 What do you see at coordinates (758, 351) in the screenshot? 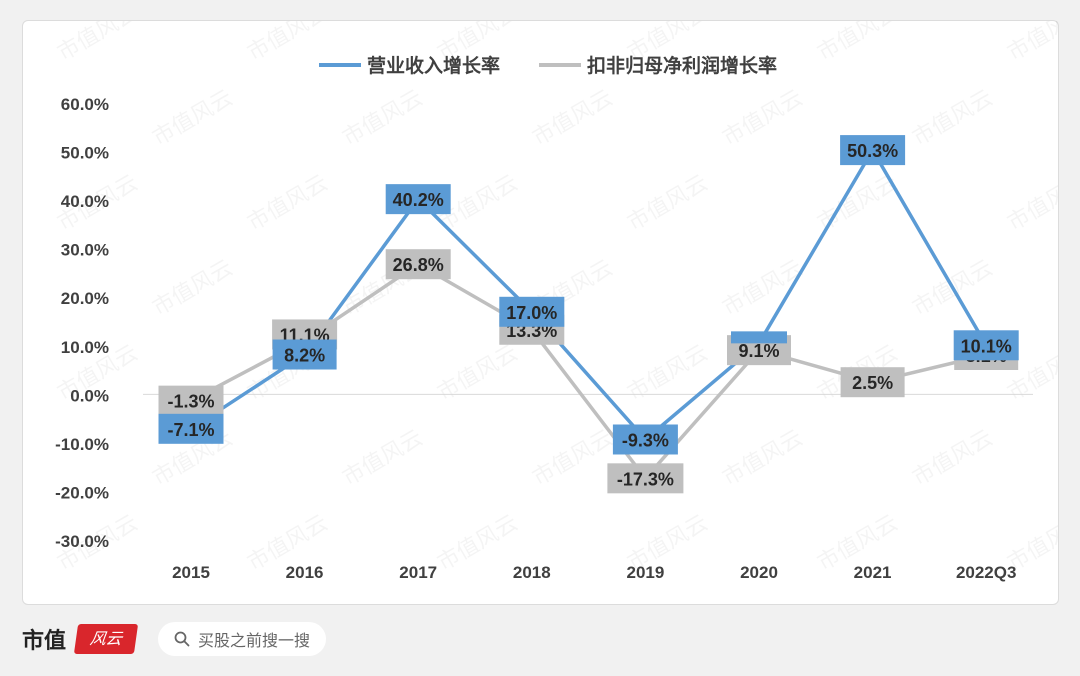
I see `data-label: 9.1%` at bounding box center [758, 351].